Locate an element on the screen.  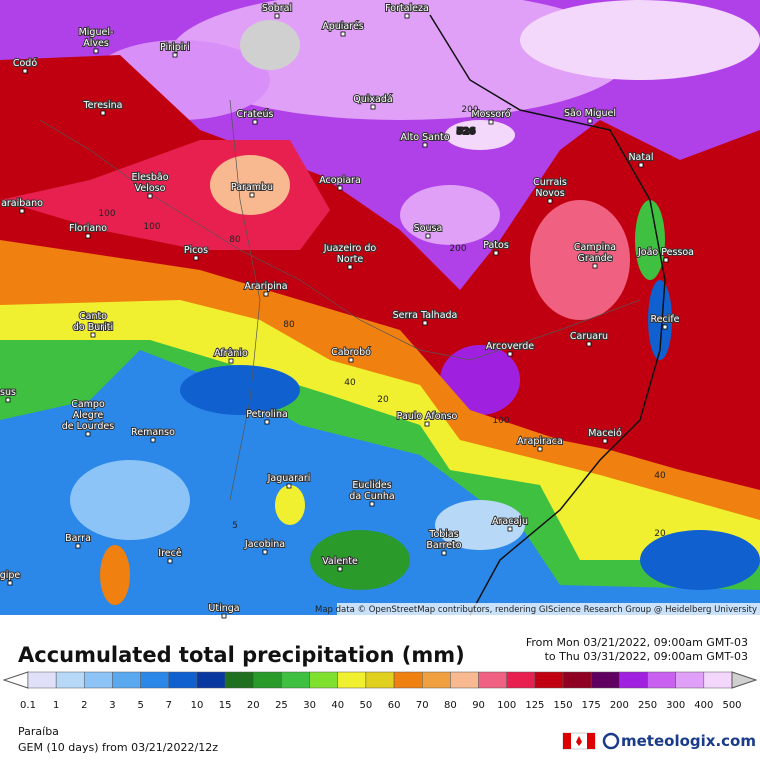
date-from: From Mon 03/21/2022, 09:00am GMT-03 is located at coordinates (637, 642).